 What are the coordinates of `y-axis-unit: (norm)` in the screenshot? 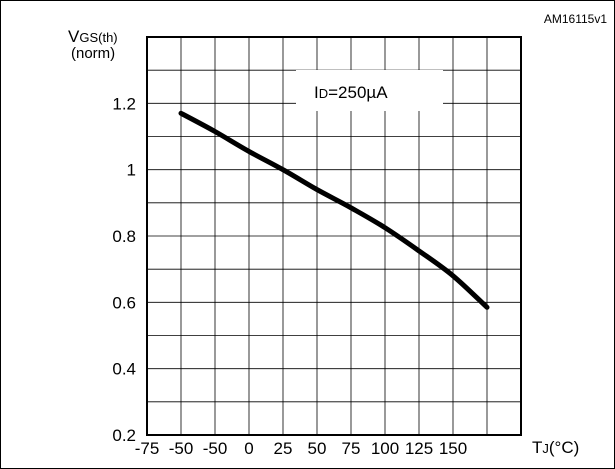 It's located at (93, 53).